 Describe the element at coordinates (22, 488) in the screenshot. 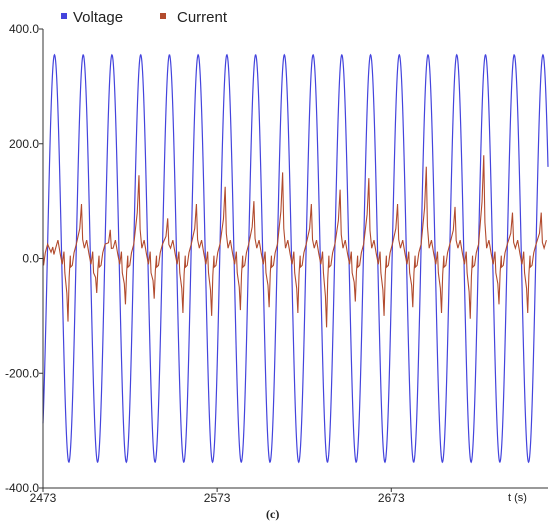

I see `y-tick-label: -400.0` at that location.